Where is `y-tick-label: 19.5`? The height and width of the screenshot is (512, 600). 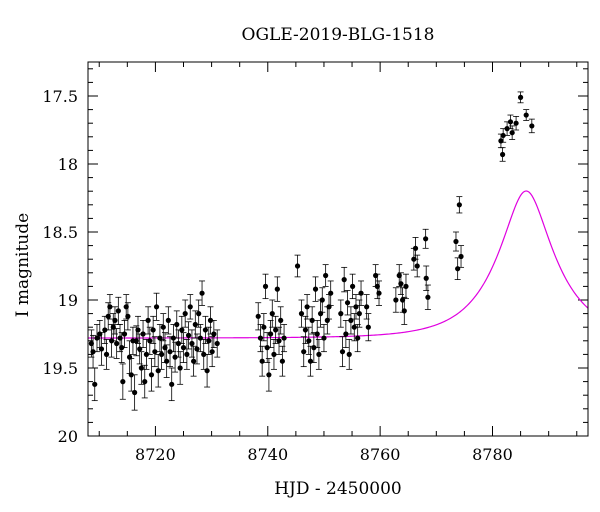
y-tick-label: 19.5 is located at coordinates (60, 368).